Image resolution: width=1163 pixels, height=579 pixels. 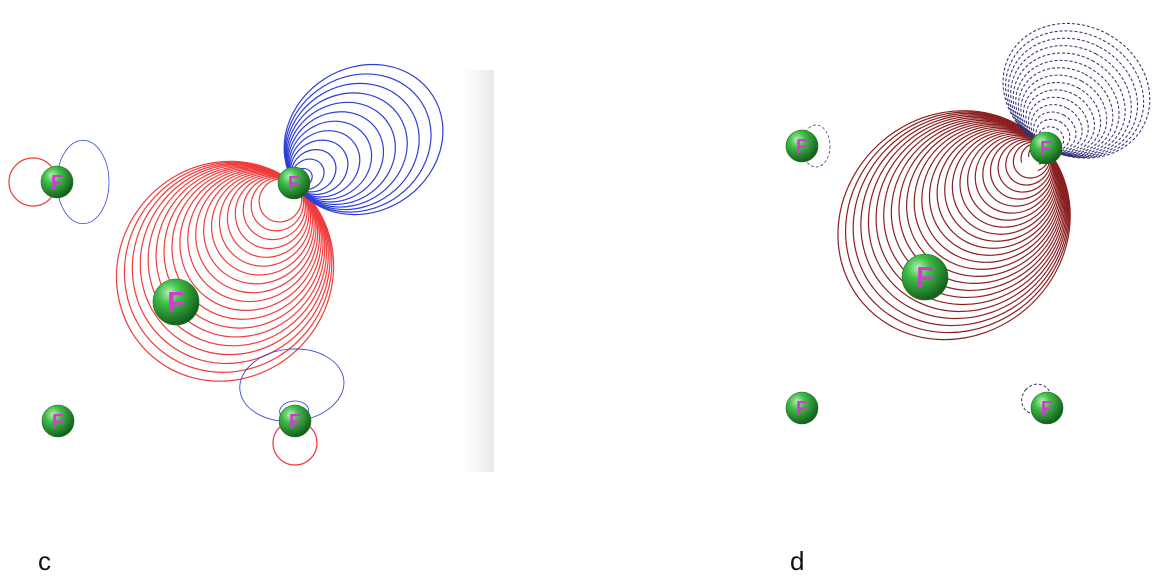 I want to click on positive-contour-group, so click(x=225, y=271).